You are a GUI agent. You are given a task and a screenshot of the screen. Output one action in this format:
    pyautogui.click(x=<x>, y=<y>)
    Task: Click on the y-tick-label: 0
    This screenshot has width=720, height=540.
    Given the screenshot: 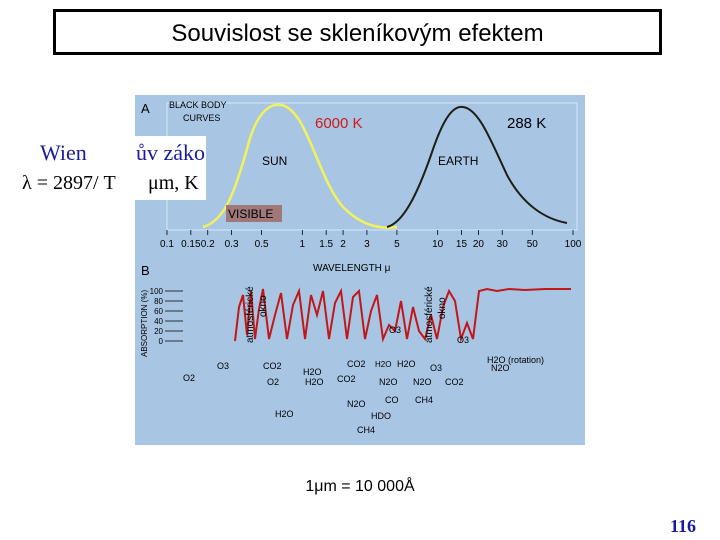 What is the action you would take?
    pyautogui.click(x=161, y=341)
    